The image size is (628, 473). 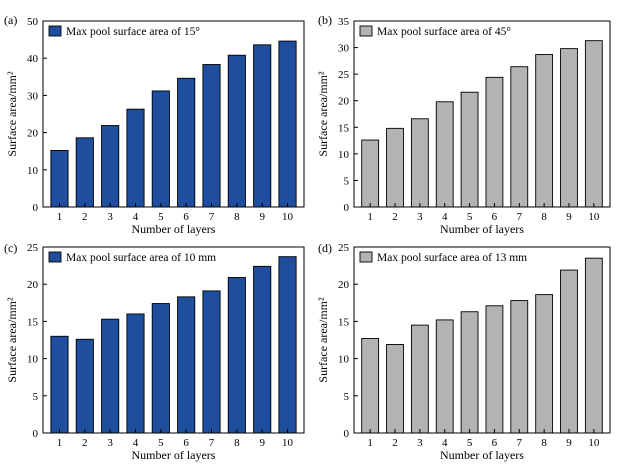 I want to click on legend-label: Max pool surface area of 15°, so click(x=133, y=32).